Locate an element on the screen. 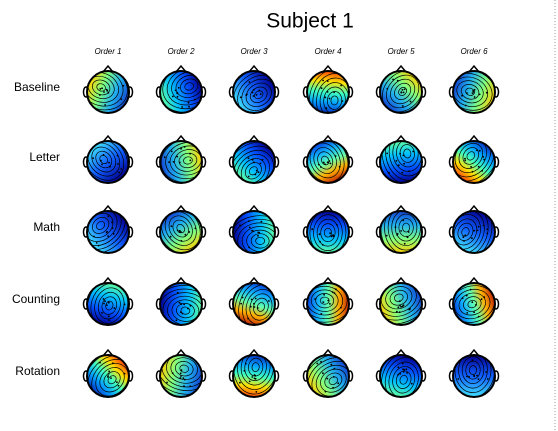  figure-title: Subject 1 is located at coordinates (310, 21).